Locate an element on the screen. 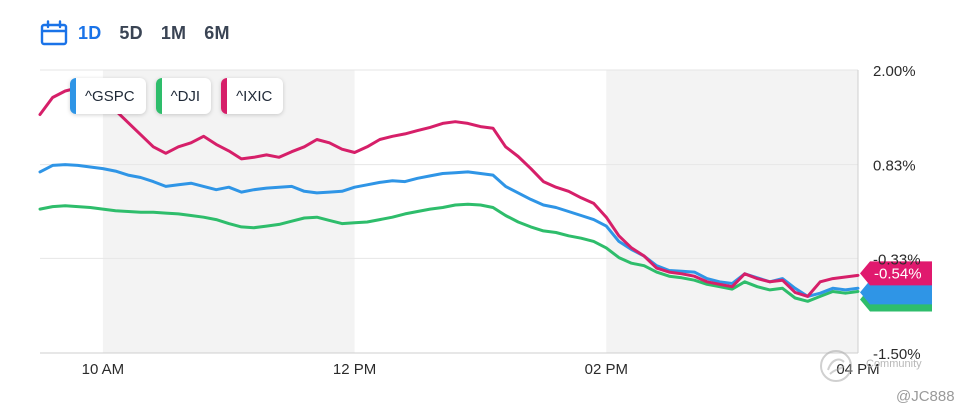  legend-item-gspc: ^GSPC is located at coordinates (108, 96).